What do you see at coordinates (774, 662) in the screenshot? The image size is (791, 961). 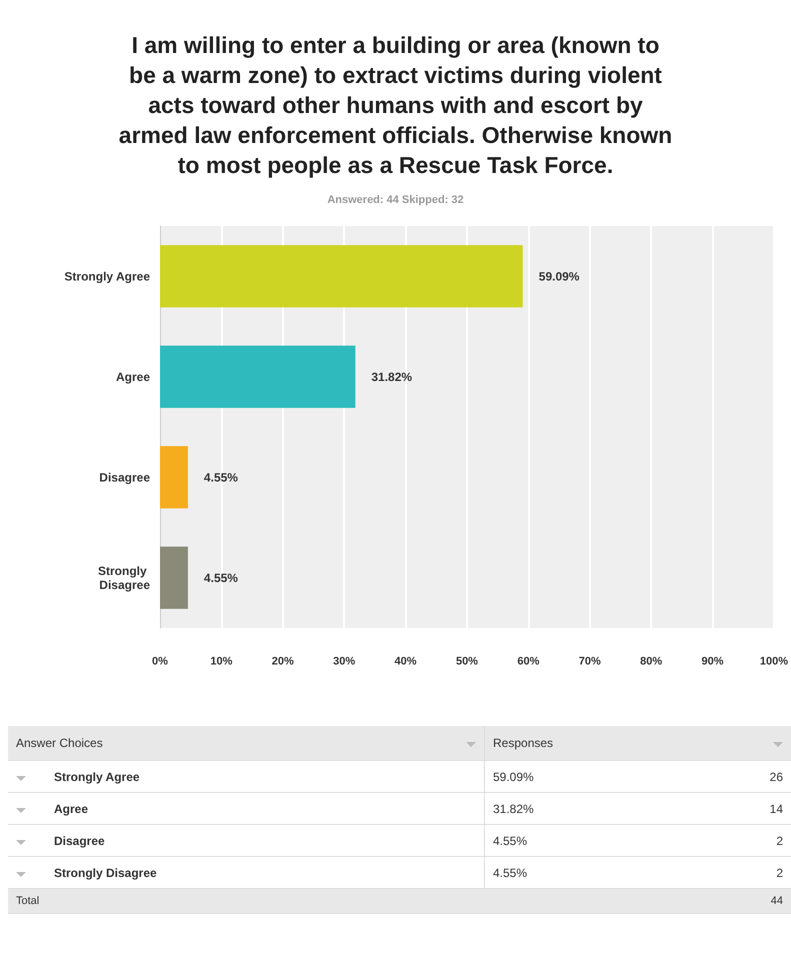 I see `x-tick-label: 100%` at bounding box center [774, 662].